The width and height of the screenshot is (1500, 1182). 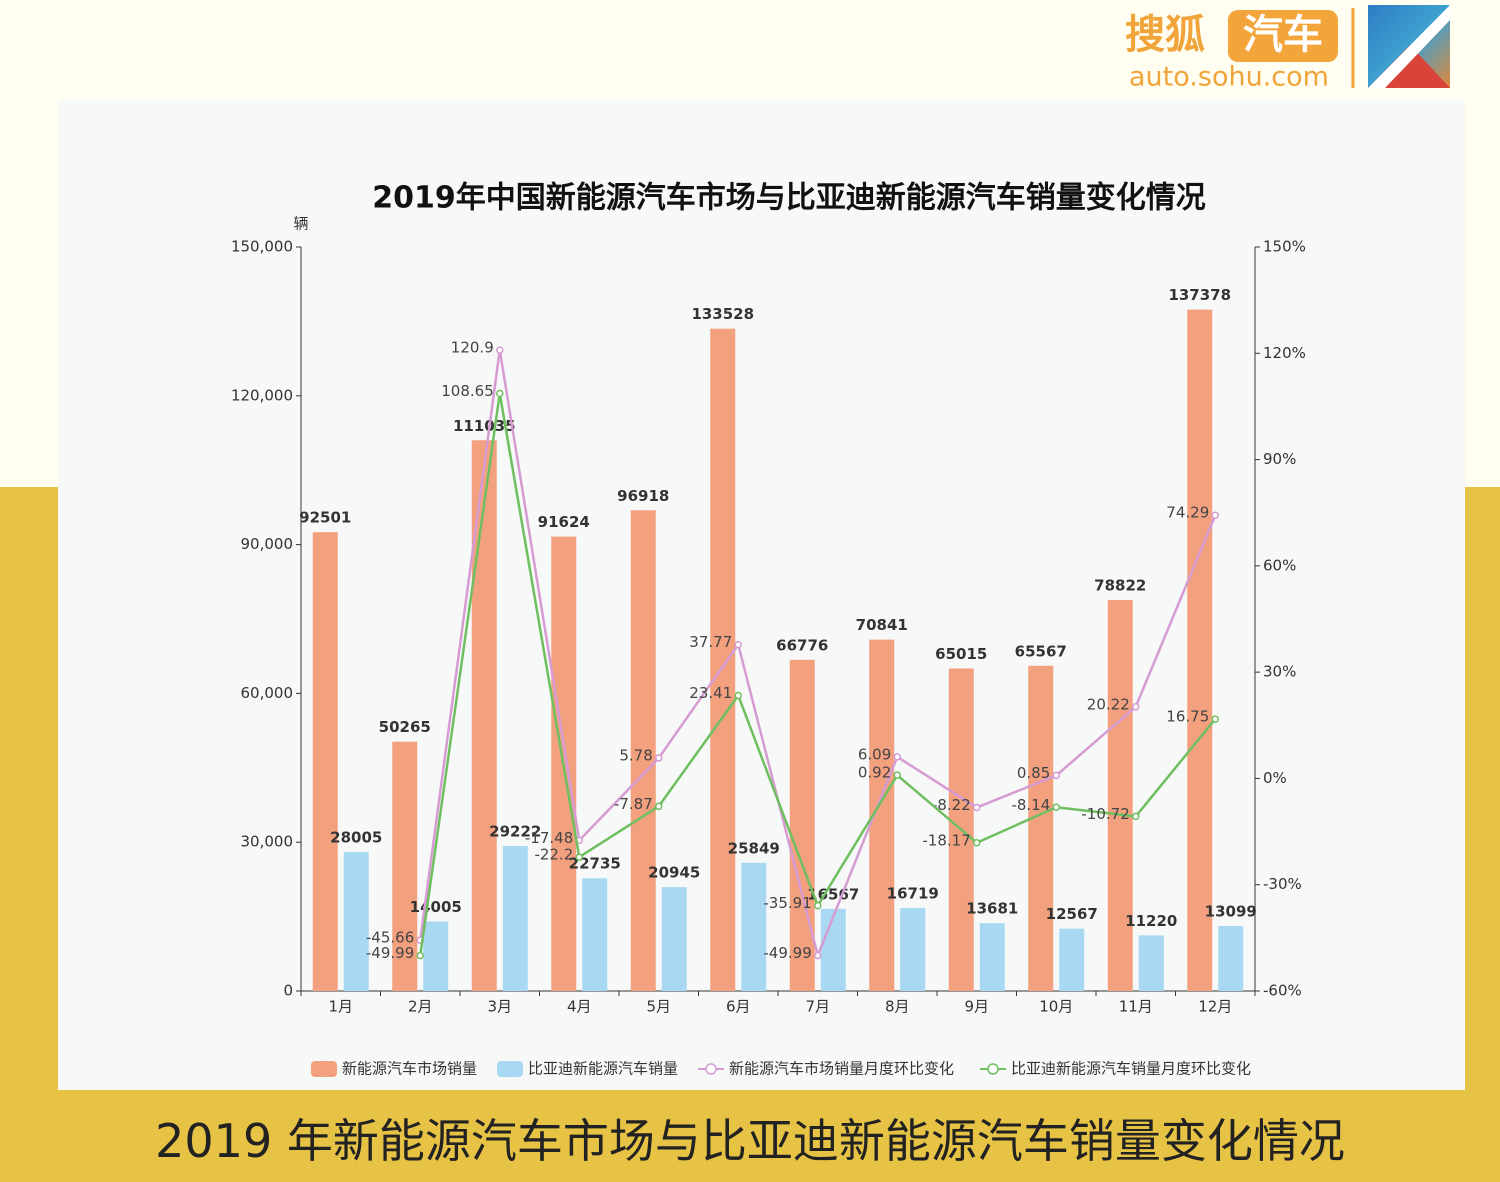 I want to click on bar-label: 29222, so click(x=515, y=832).